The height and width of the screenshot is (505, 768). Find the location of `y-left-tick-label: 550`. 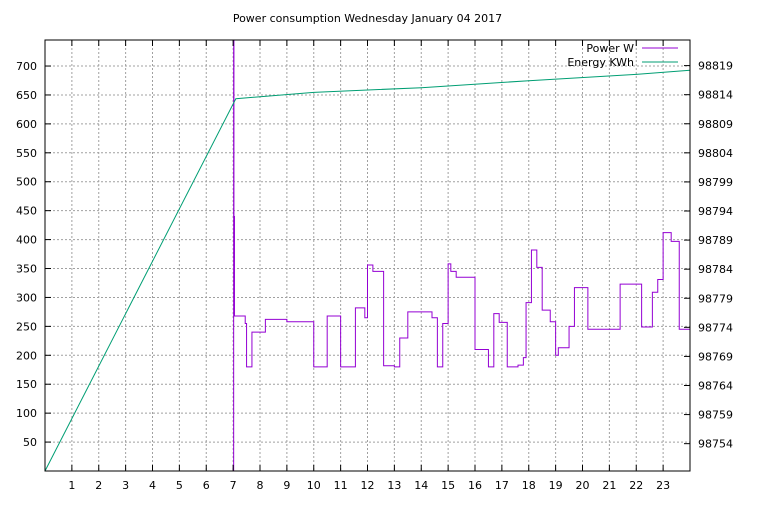

y-left-tick-label: 550 is located at coordinates (26, 153).